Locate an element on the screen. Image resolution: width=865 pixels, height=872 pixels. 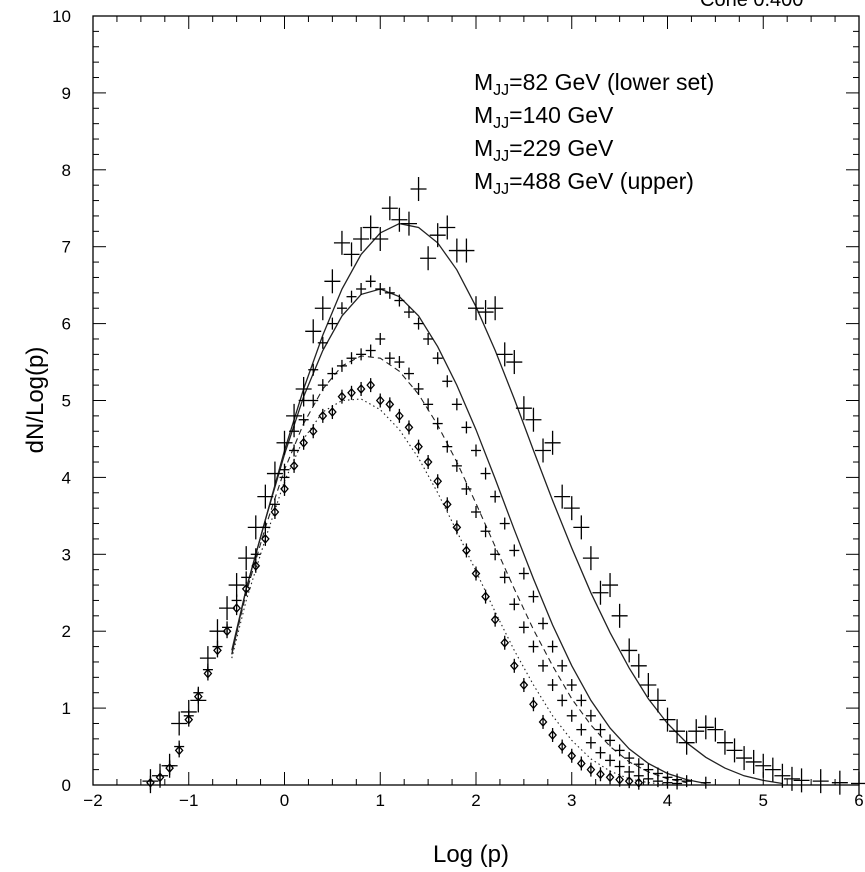
x-tick-label: 4 is located at coordinates (667, 800).